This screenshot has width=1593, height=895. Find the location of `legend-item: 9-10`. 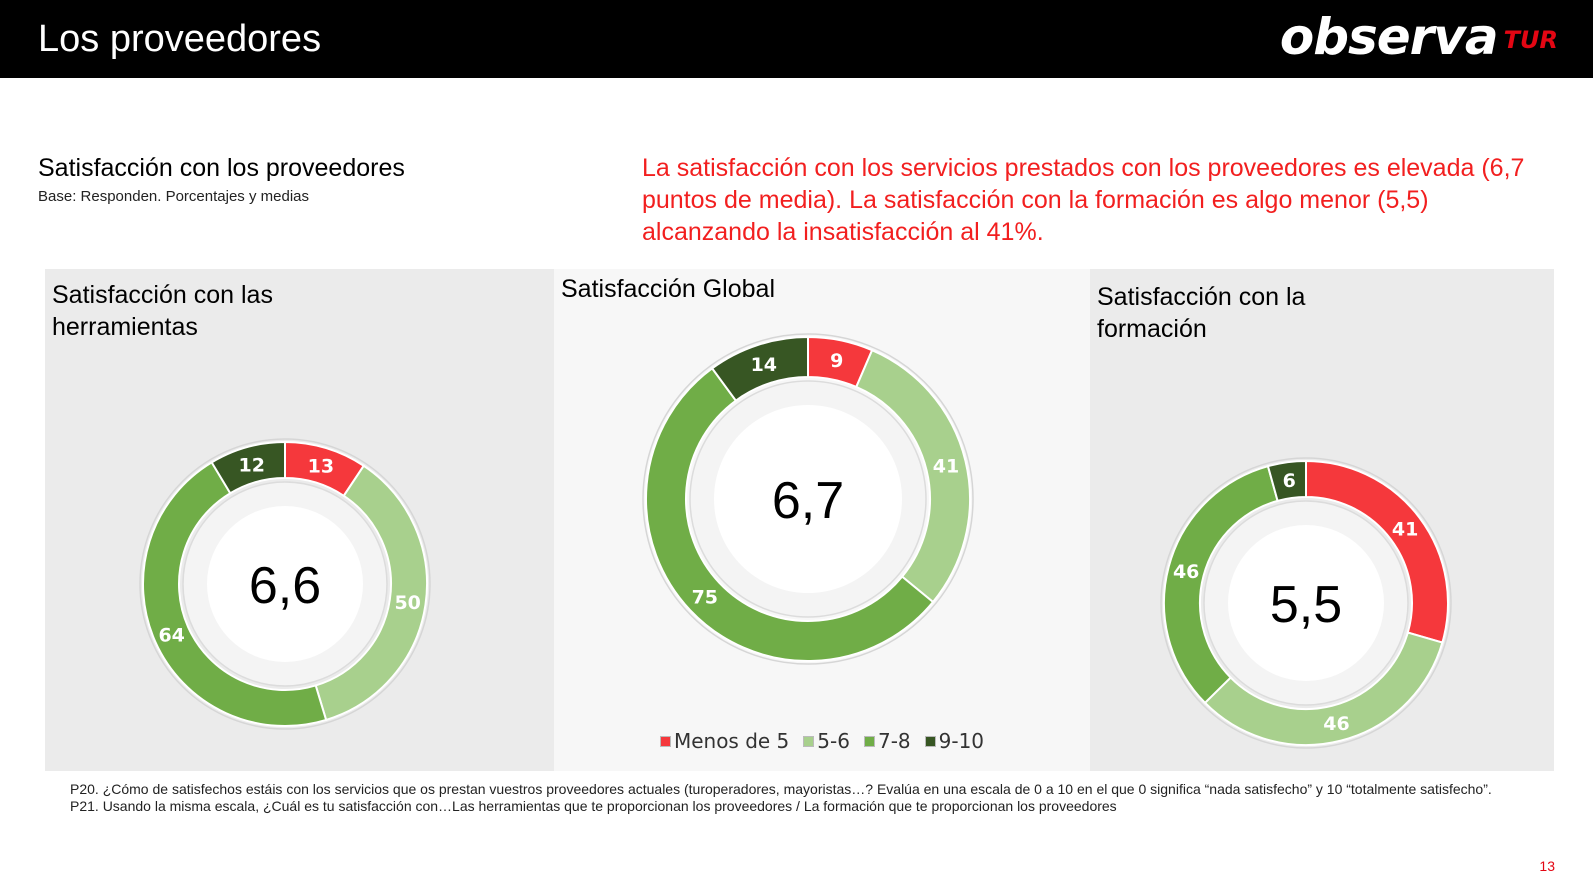

legend-item: 9-10 is located at coordinates (954, 741).